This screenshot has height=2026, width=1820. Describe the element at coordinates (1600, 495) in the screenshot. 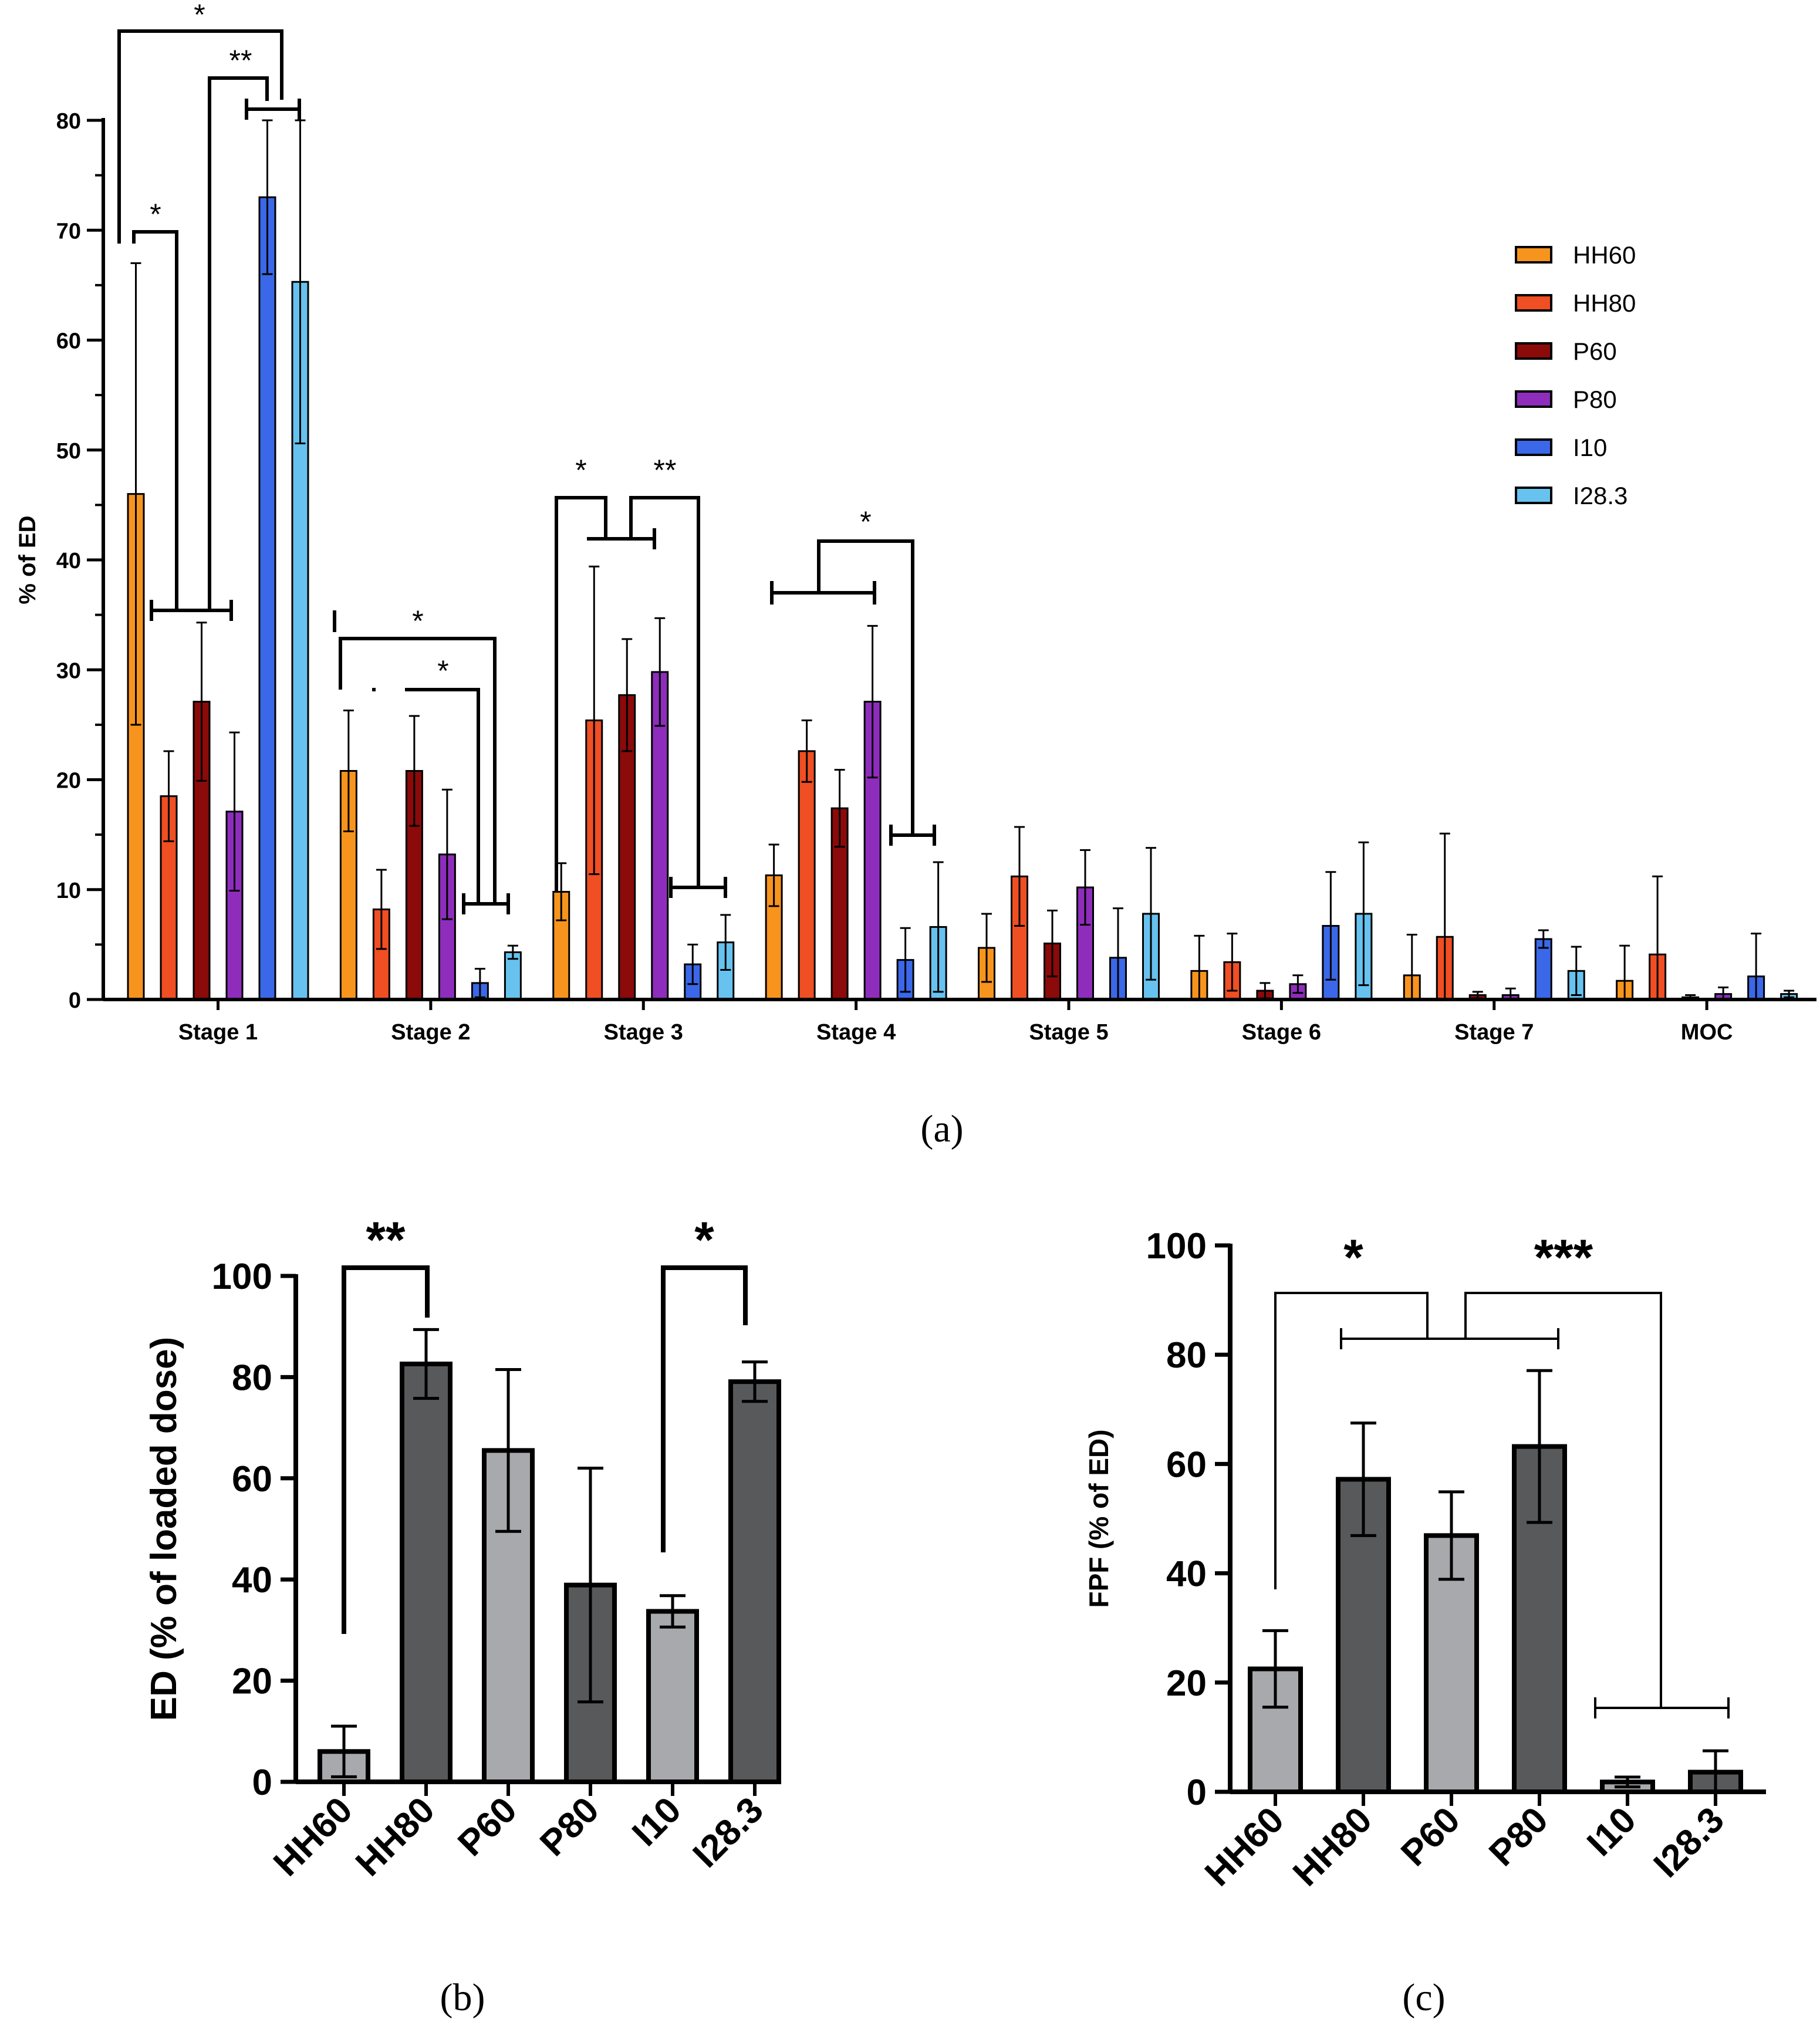

I see `legend-label: I28.3` at that location.